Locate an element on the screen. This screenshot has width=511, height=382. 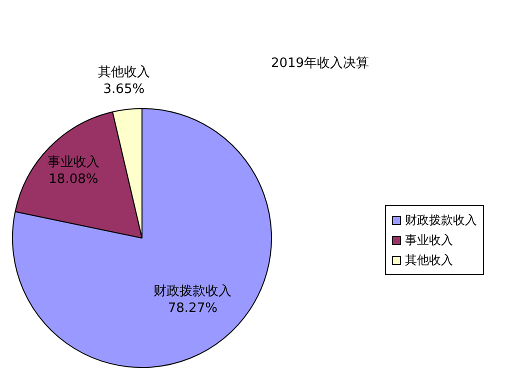
slice-label: 事业收入 is located at coordinates (73, 162).